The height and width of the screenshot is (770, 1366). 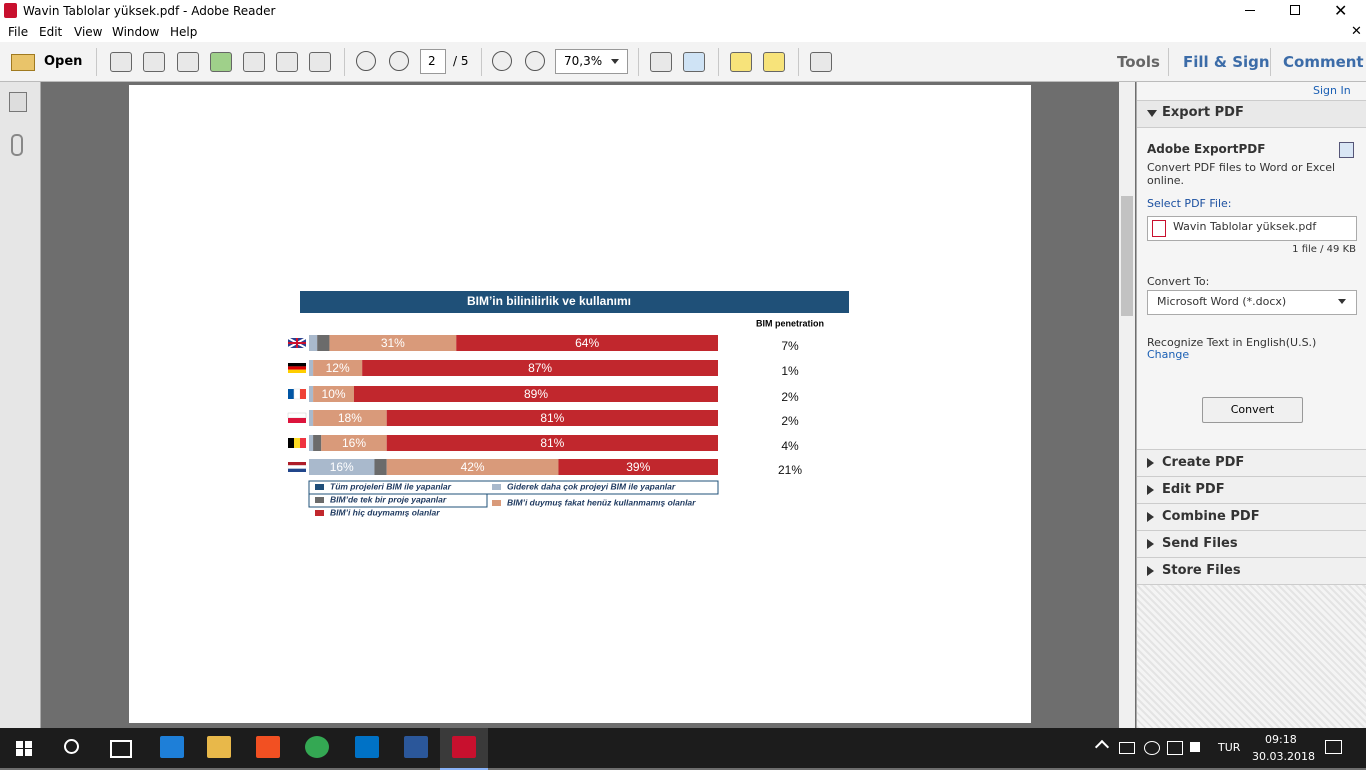 What do you see at coordinates (366, 61) in the screenshot?
I see `prev-page` at bounding box center [366, 61].